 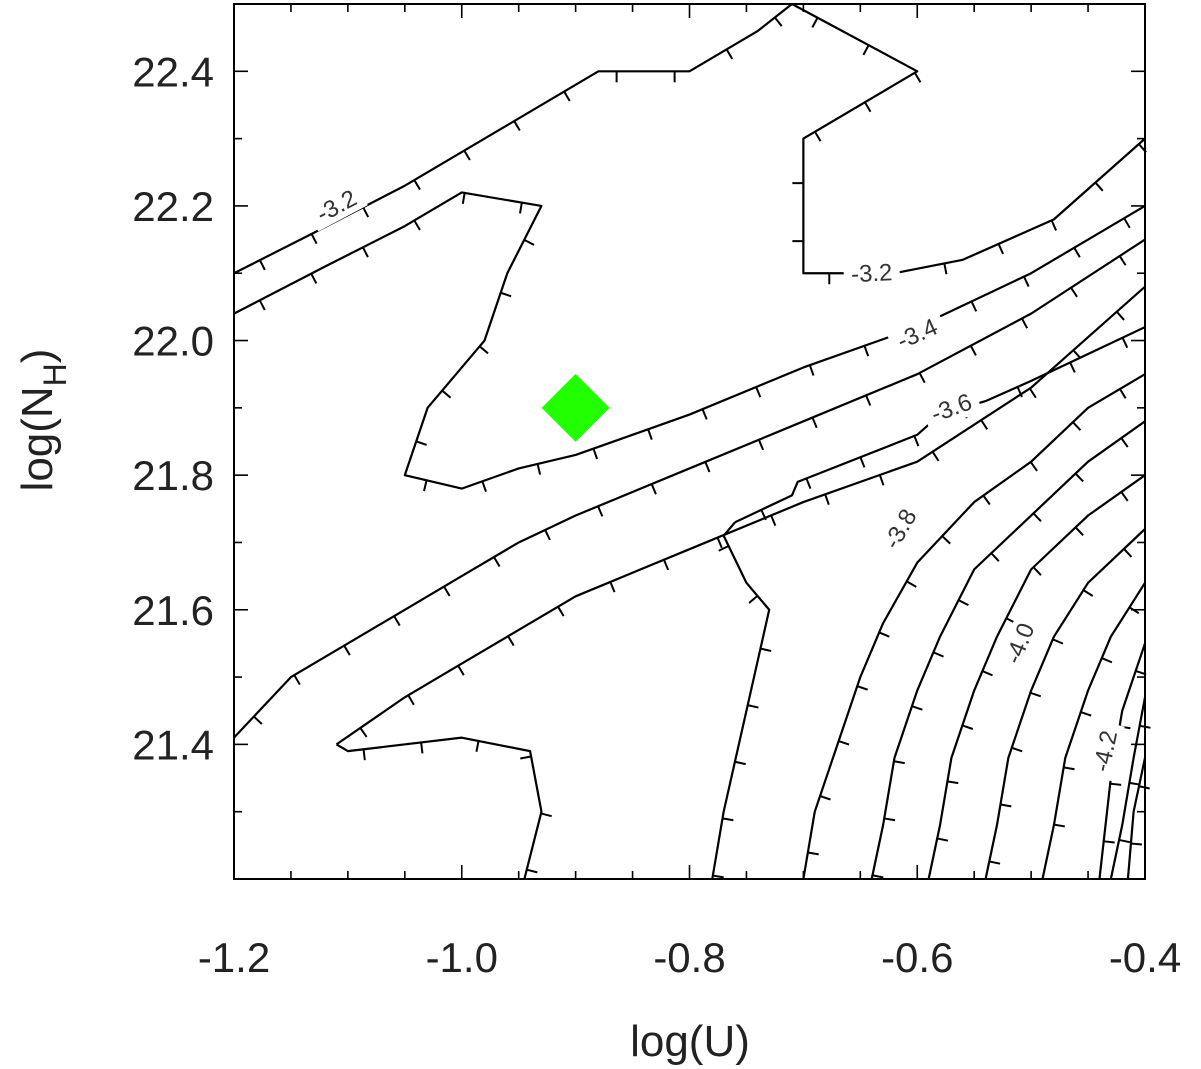 I want to click on x-tick-label: -0.4, so click(x=1145, y=957).